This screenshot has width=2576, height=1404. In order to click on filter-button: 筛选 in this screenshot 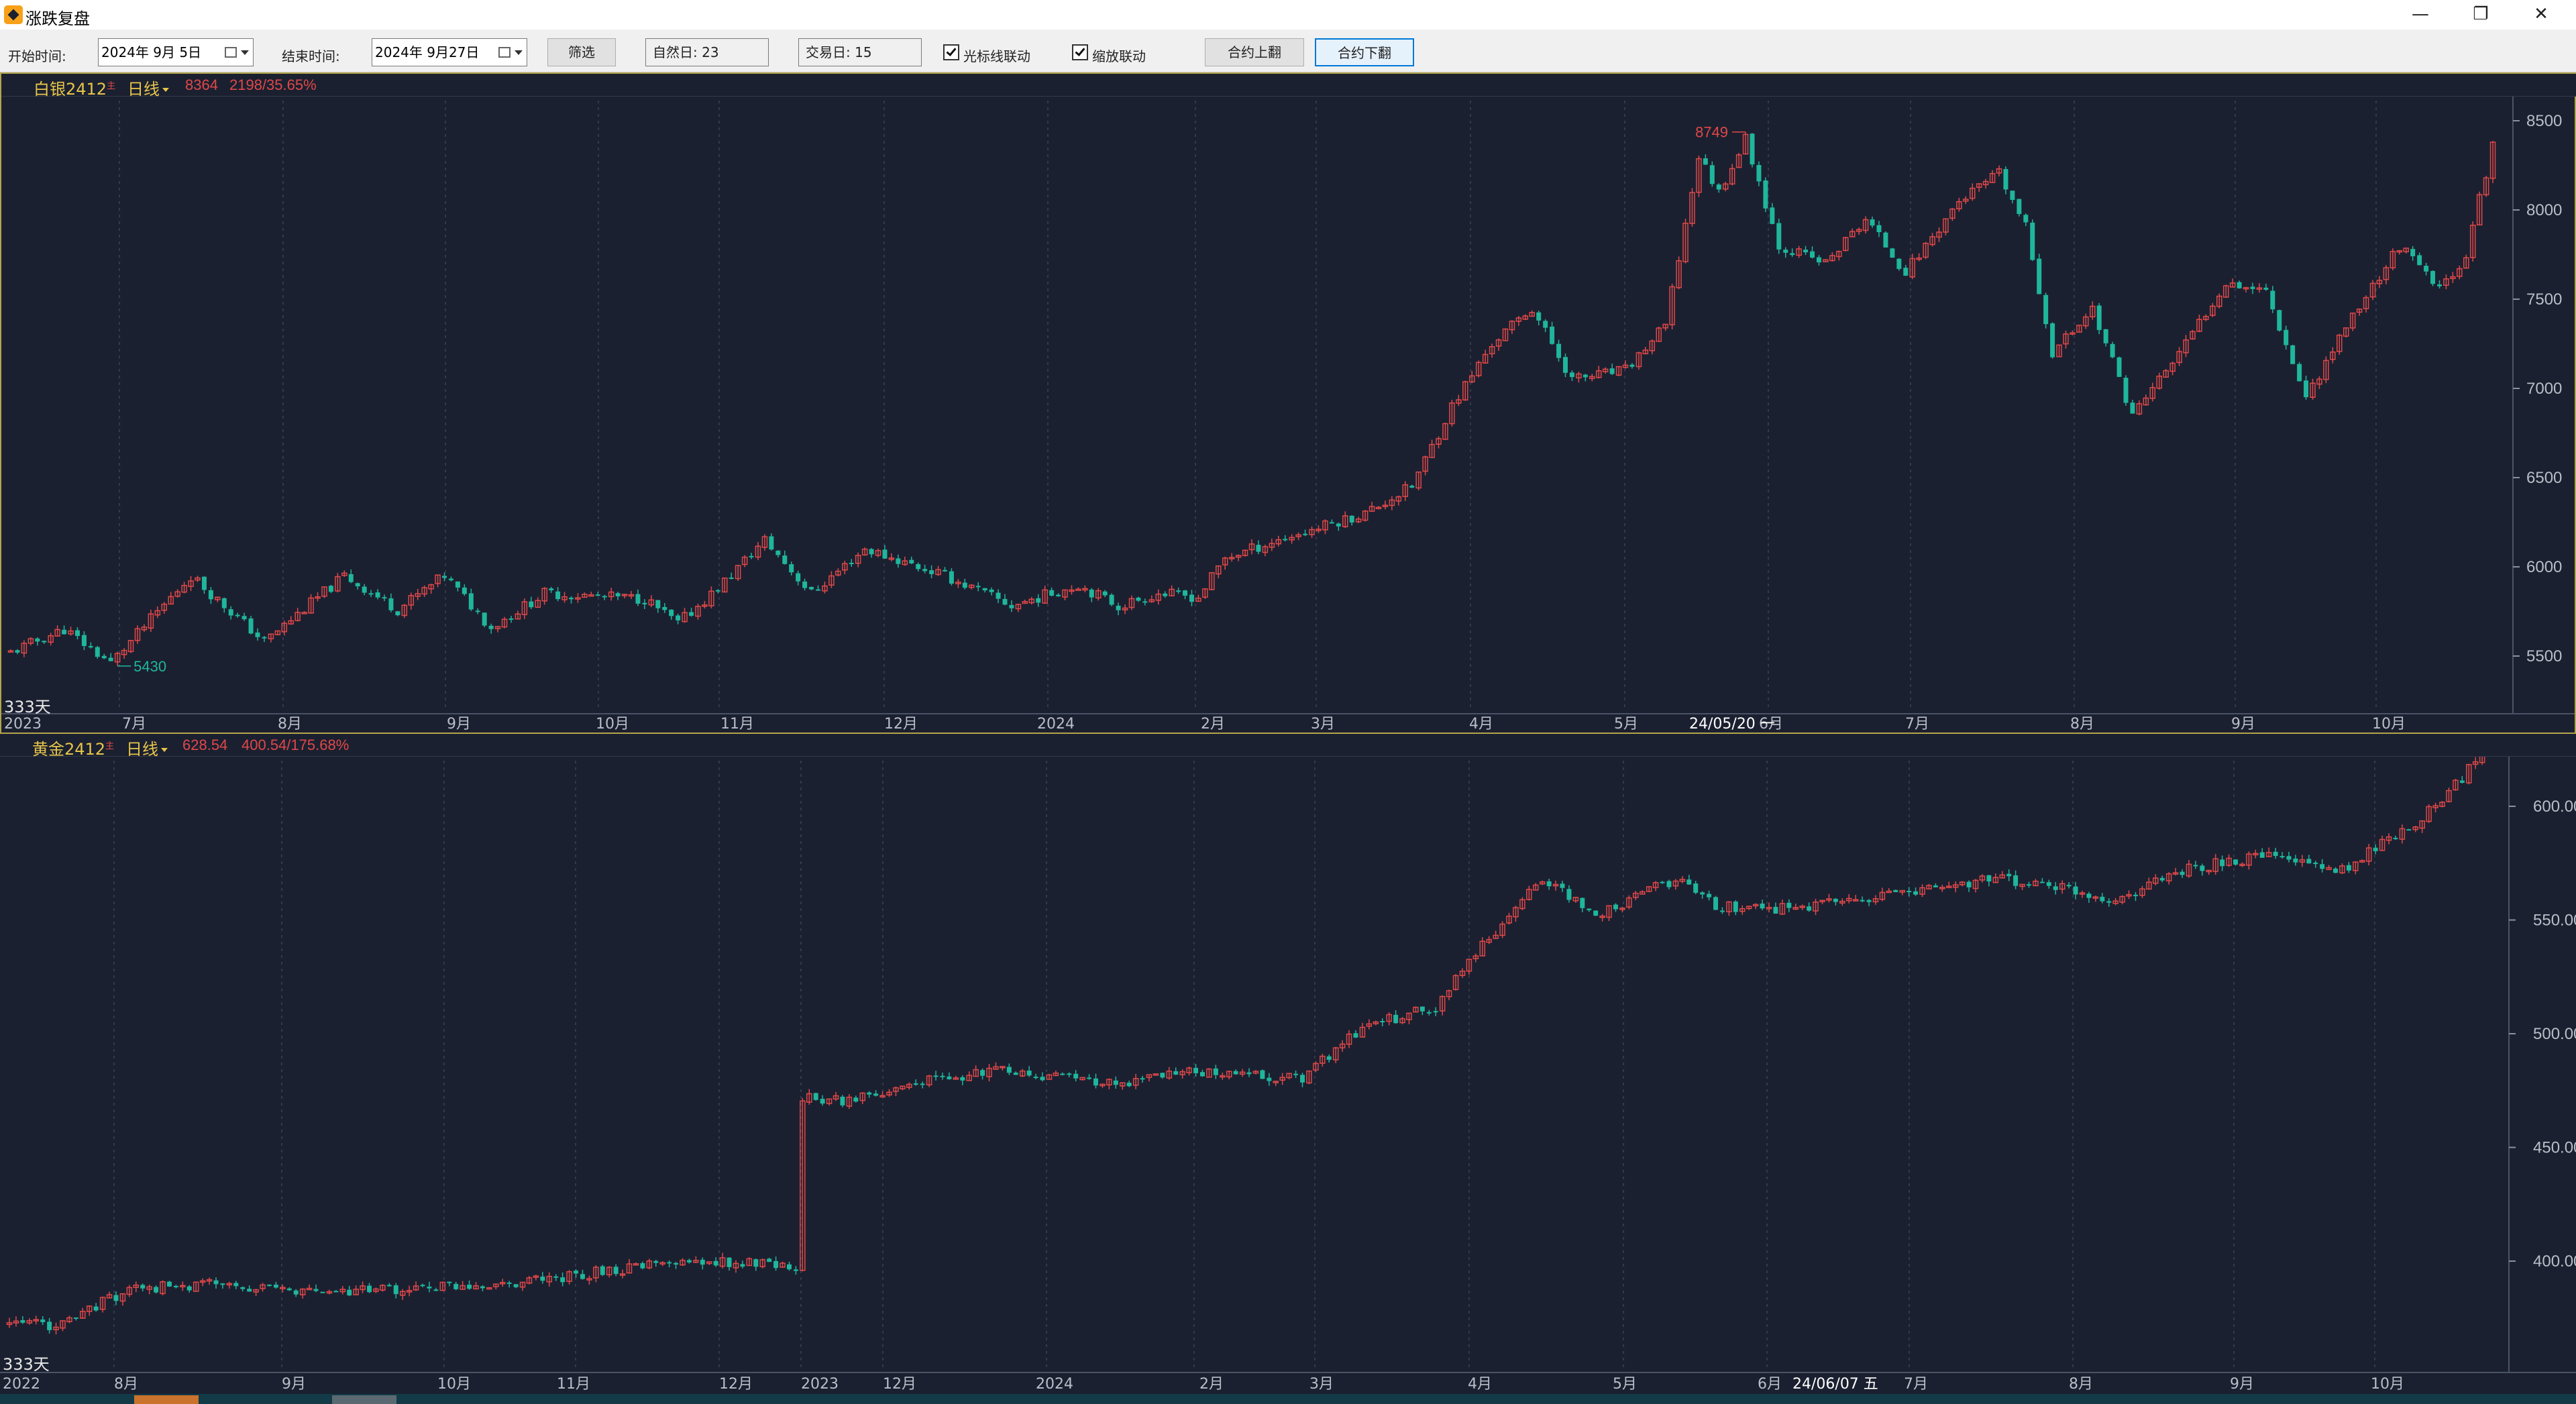, I will do `click(581, 52)`.